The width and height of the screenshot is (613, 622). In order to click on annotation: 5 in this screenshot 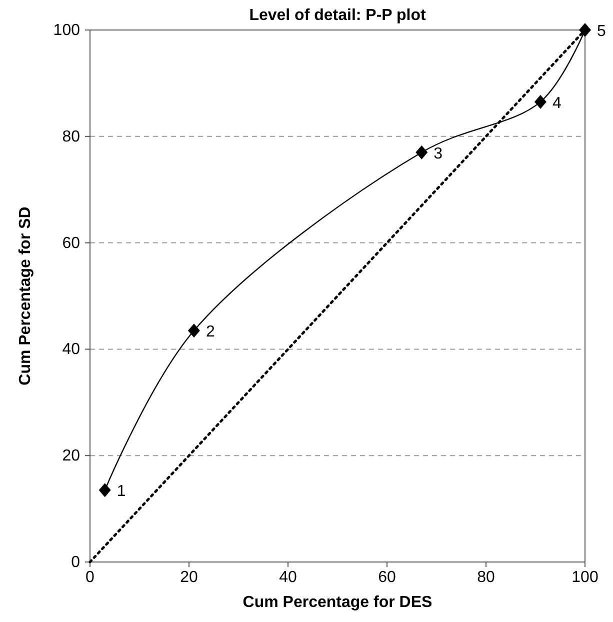, I will do `click(601, 31)`.